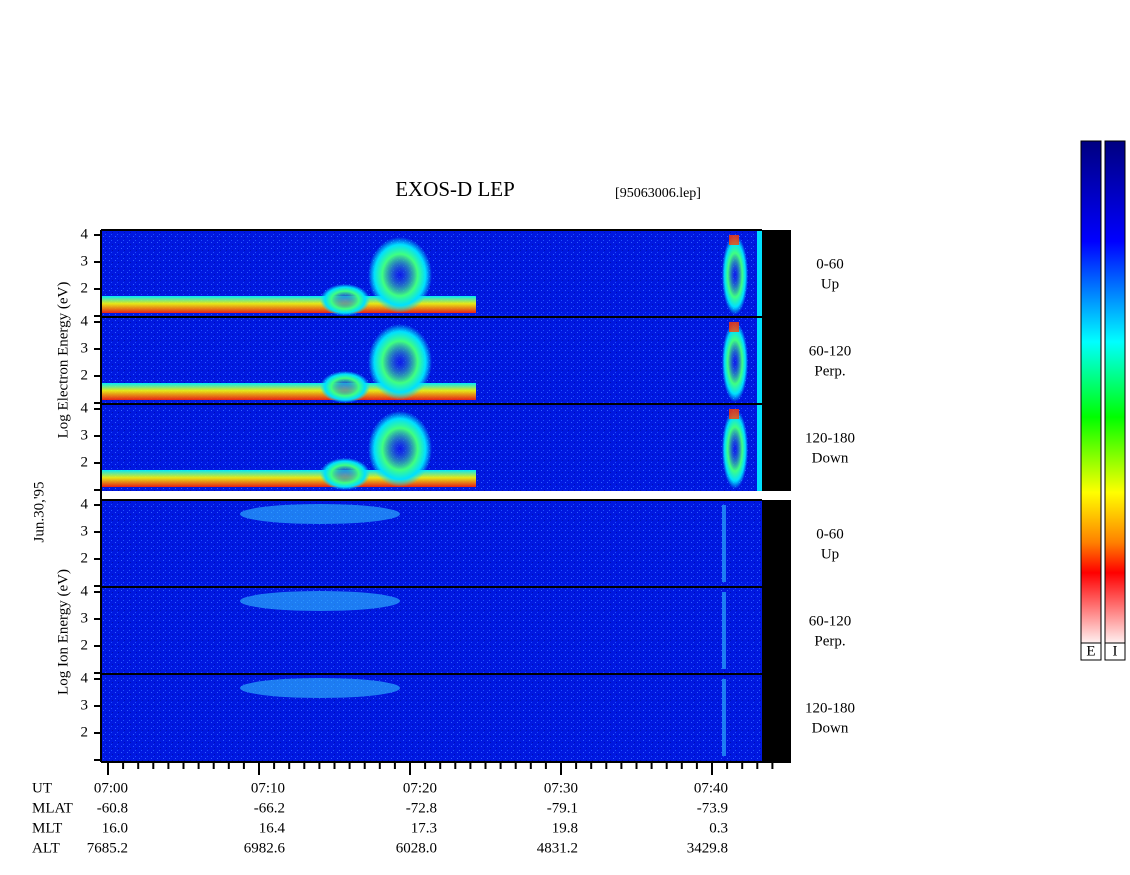  What do you see at coordinates (47, 828) in the screenshot?
I see `row-label: MLT` at bounding box center [47, 828].